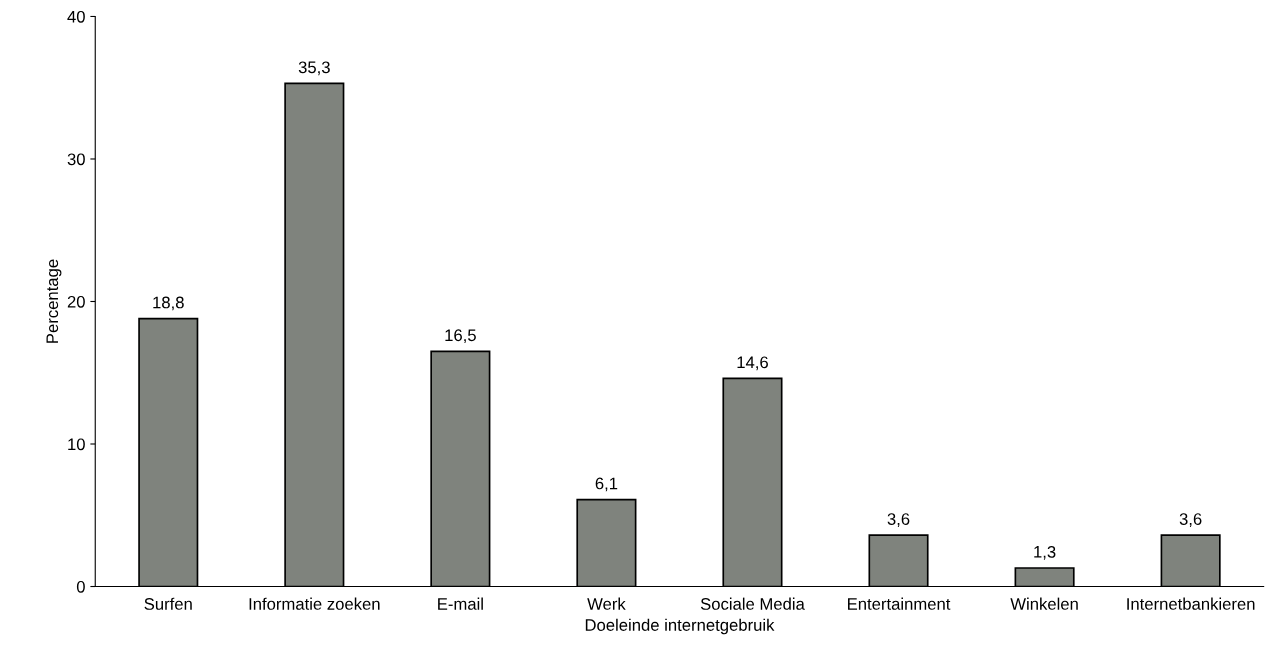 The width and height of the screenshot is (1270, 659). I want to click on x-tick-label: Werk, so click(606, 603).